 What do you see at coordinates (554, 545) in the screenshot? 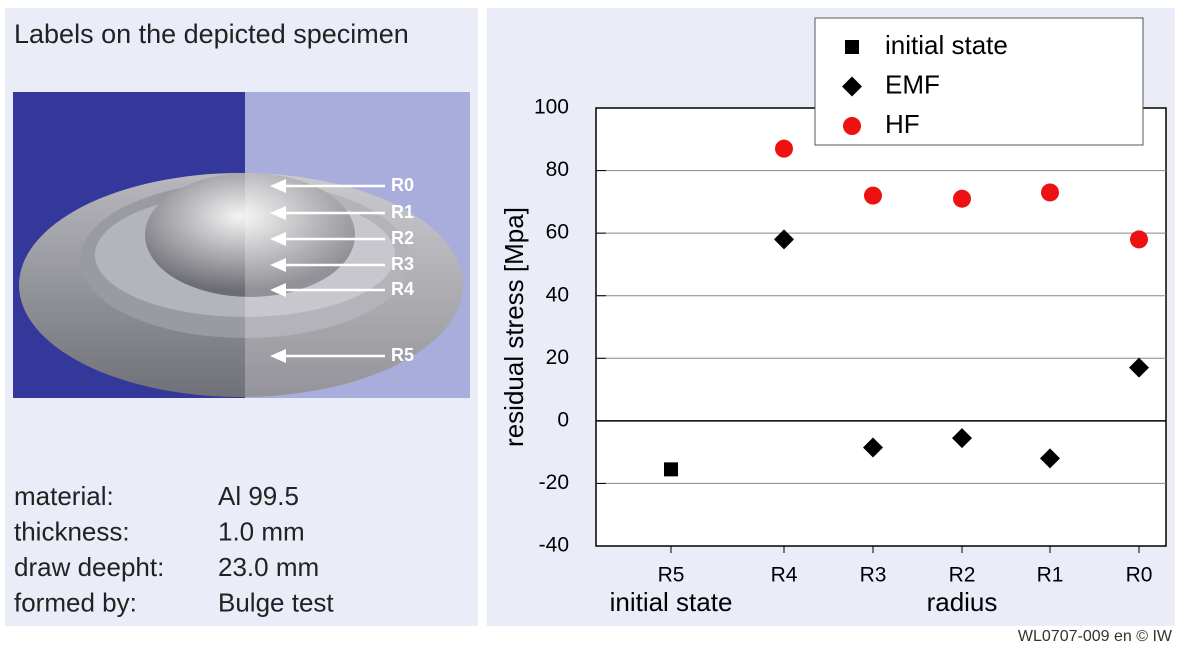
I see `y-tick-label: -40` at bounding box center [554, 545].